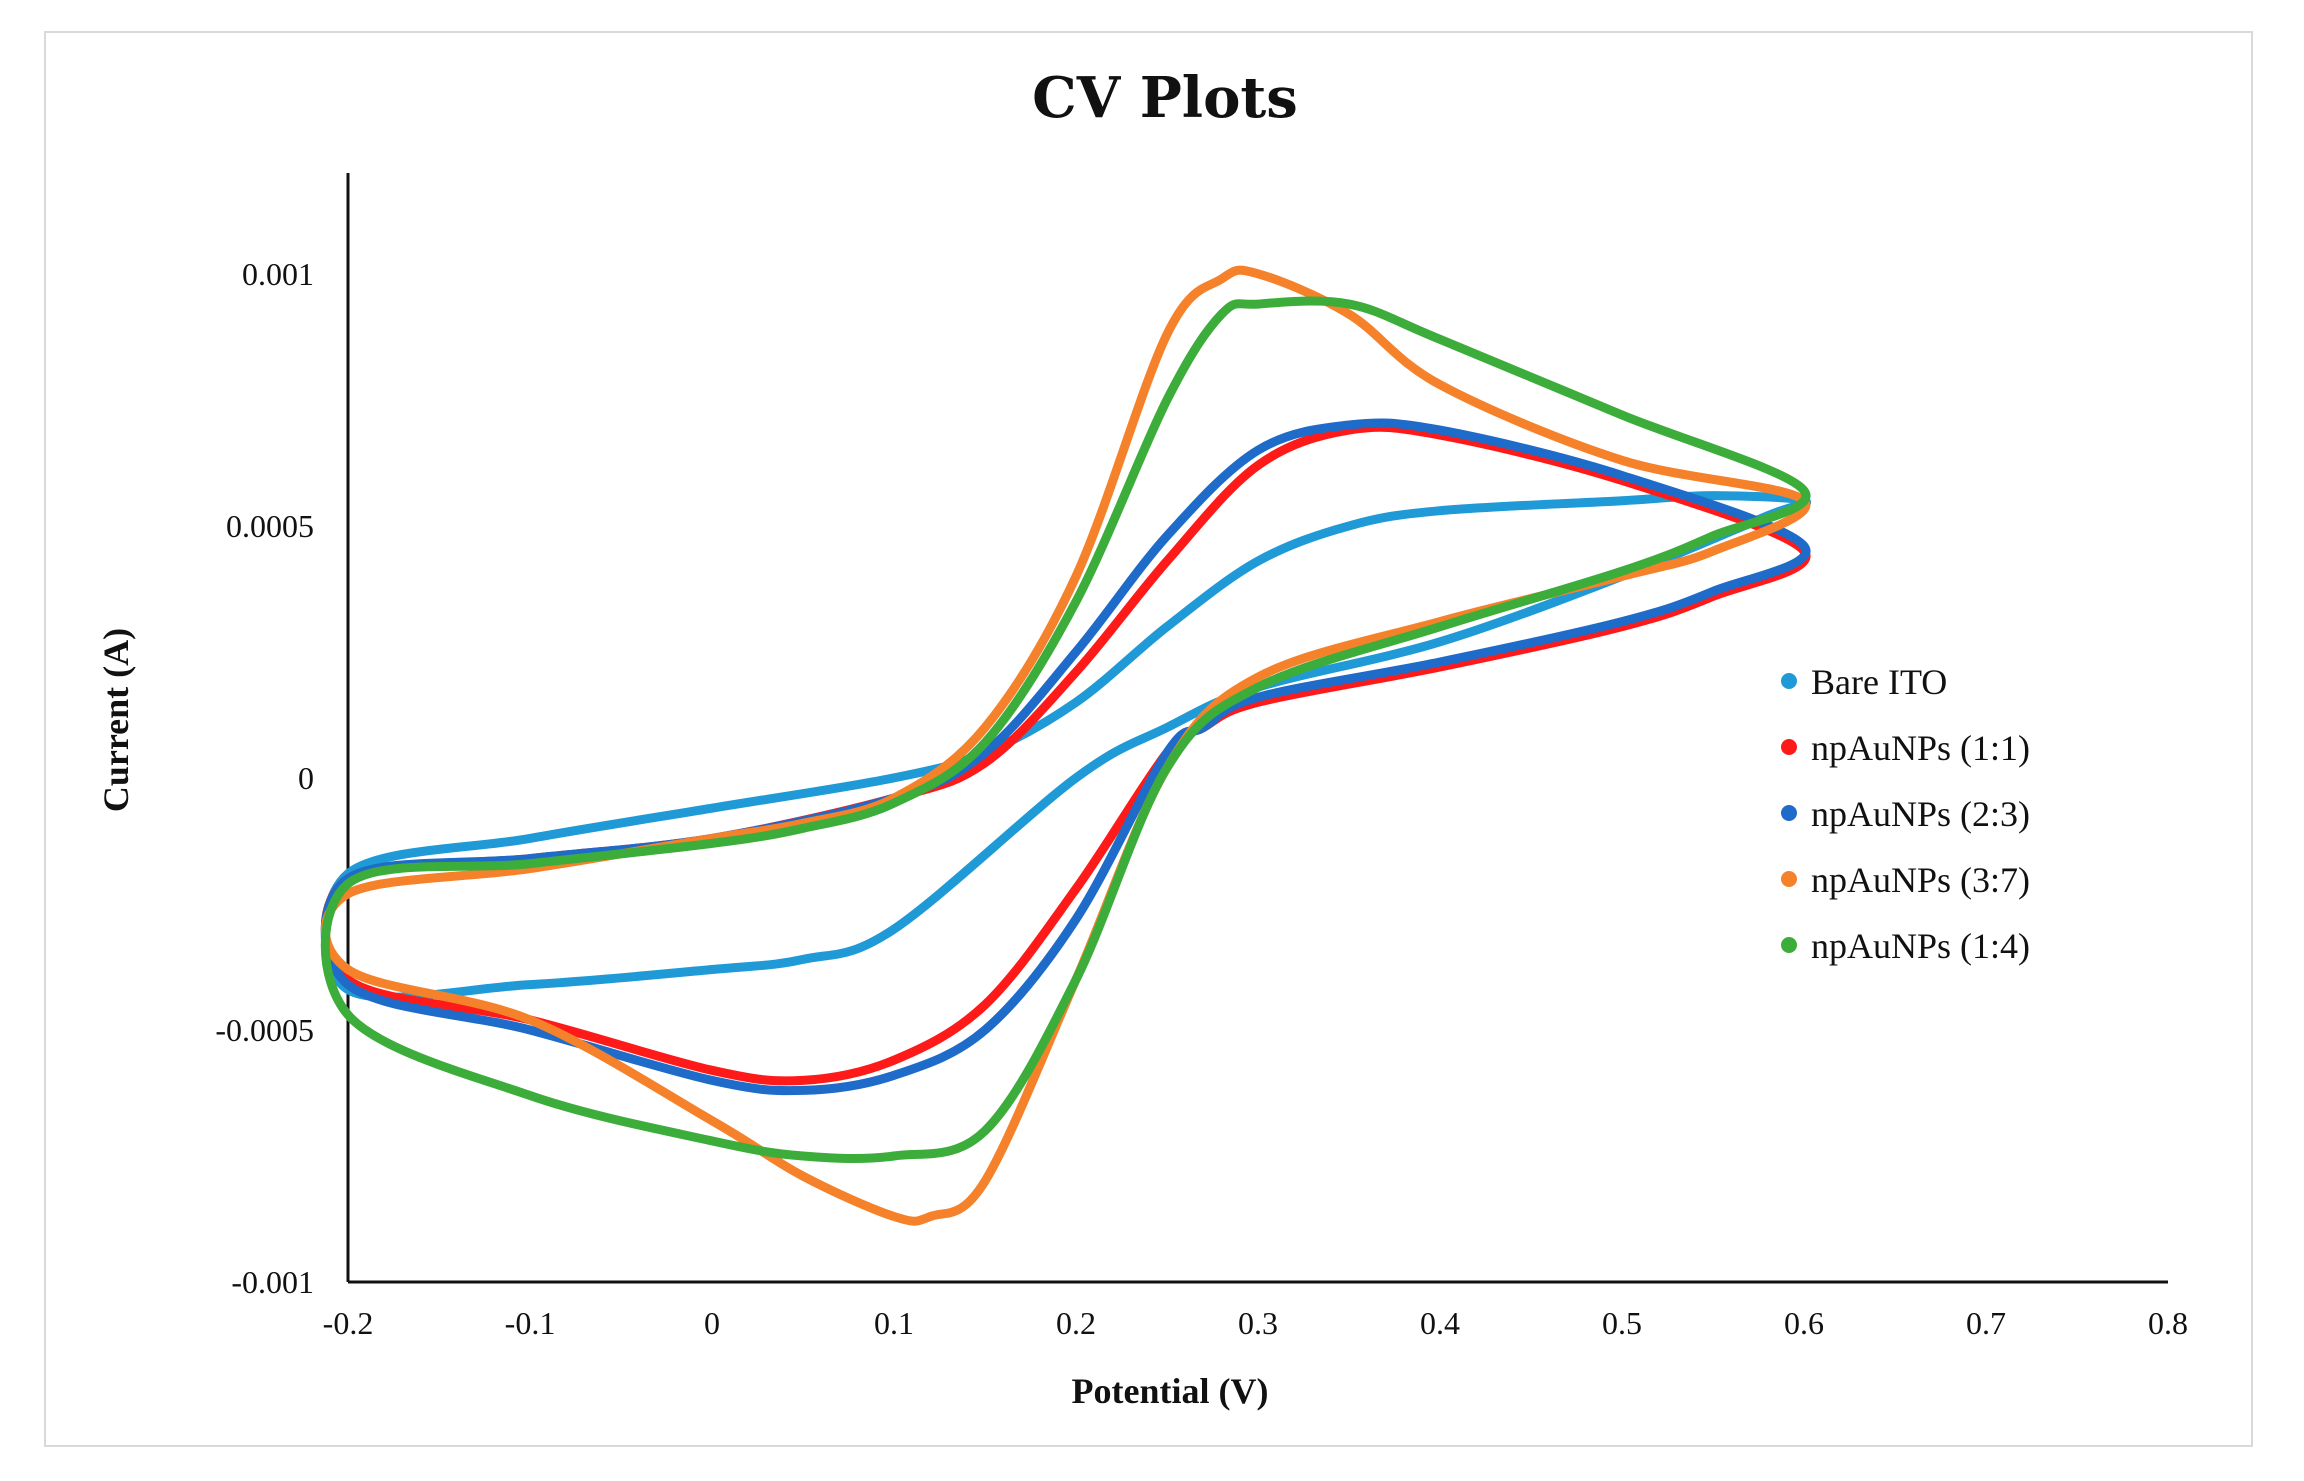 The image size is (2304, 1481). I want to click on legend-label: npAuNPs (2:3), so click(1920, 814).